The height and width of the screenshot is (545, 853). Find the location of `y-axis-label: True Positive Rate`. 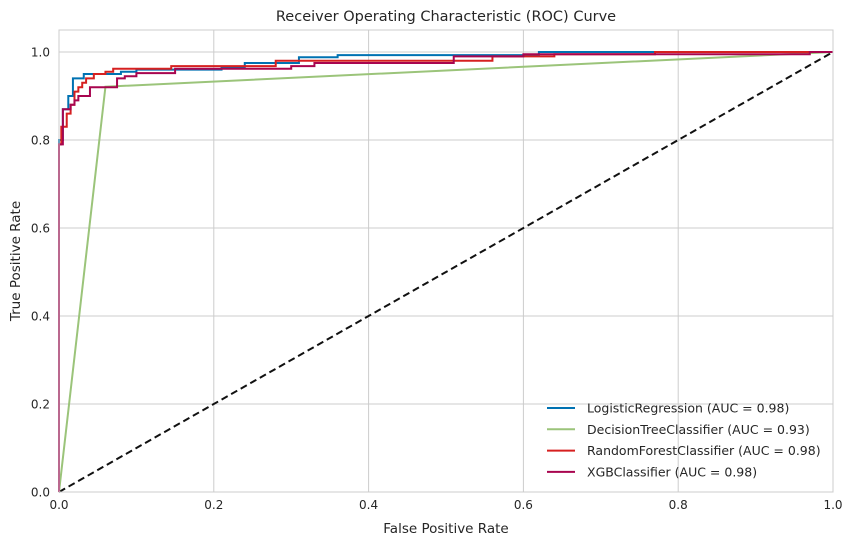

y-axis-label: True Positive Rate is located at coordinates (16, 261).